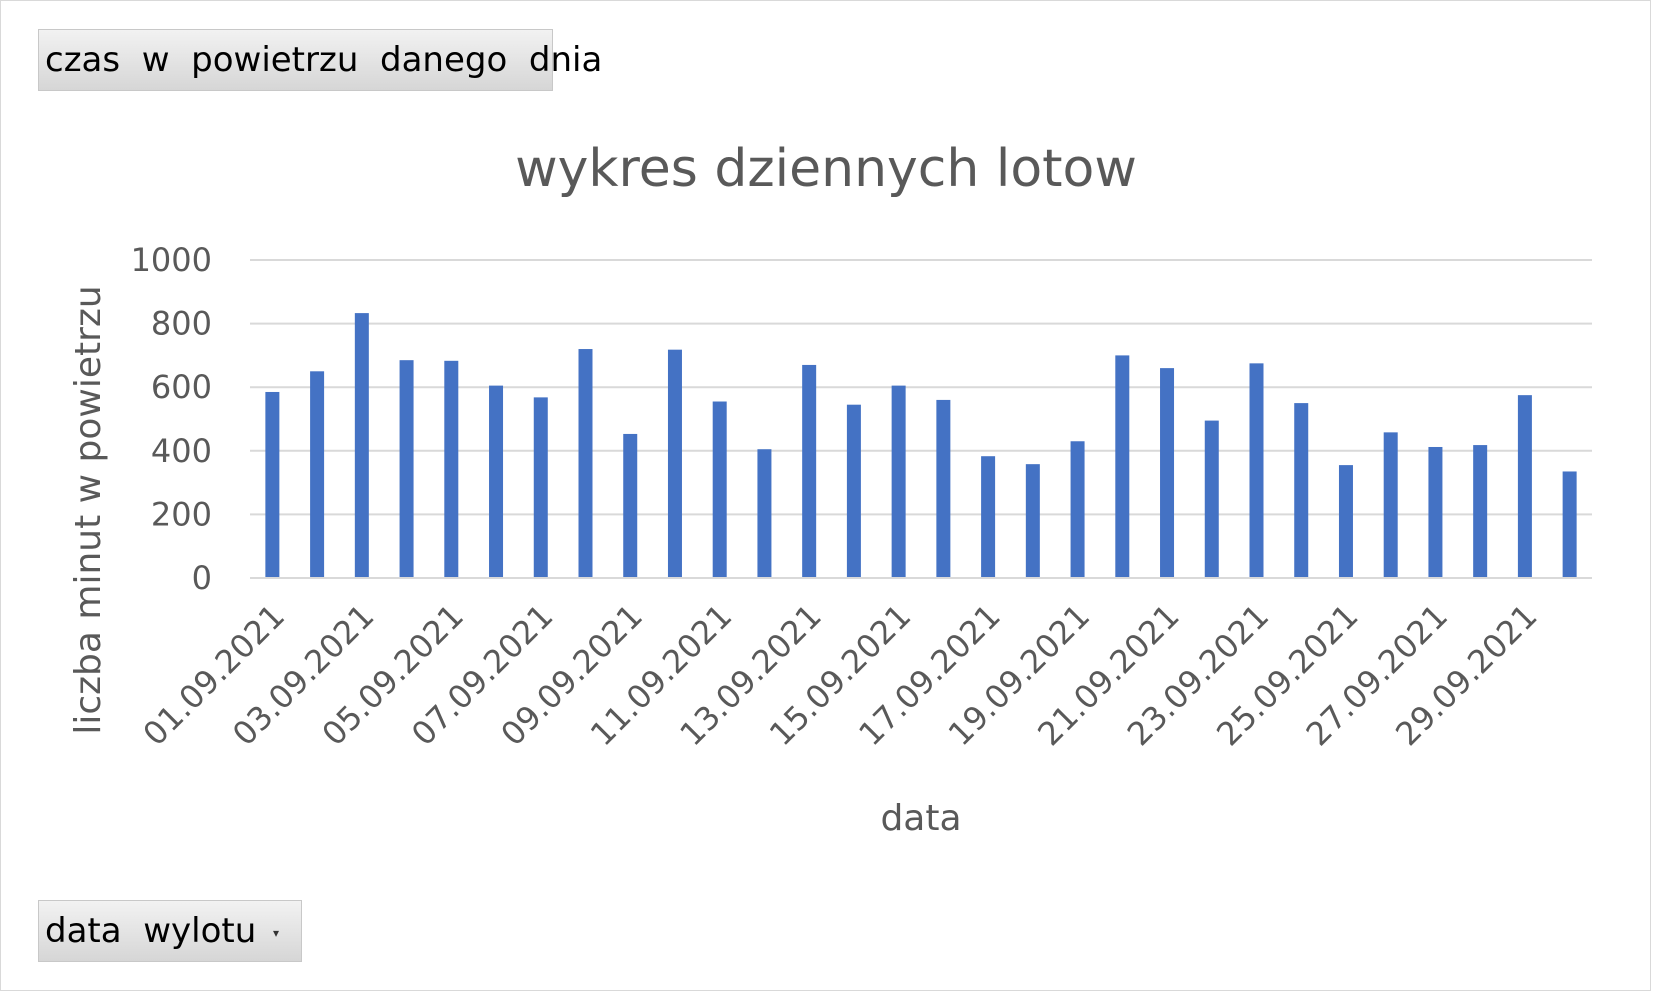 Image resolution: width=1653 pixels, height=993 pixels. What do you see at coordinates (181, 324) in the screenshot?
I see `y-tick-label: 800` at bounding box center [181, 324].